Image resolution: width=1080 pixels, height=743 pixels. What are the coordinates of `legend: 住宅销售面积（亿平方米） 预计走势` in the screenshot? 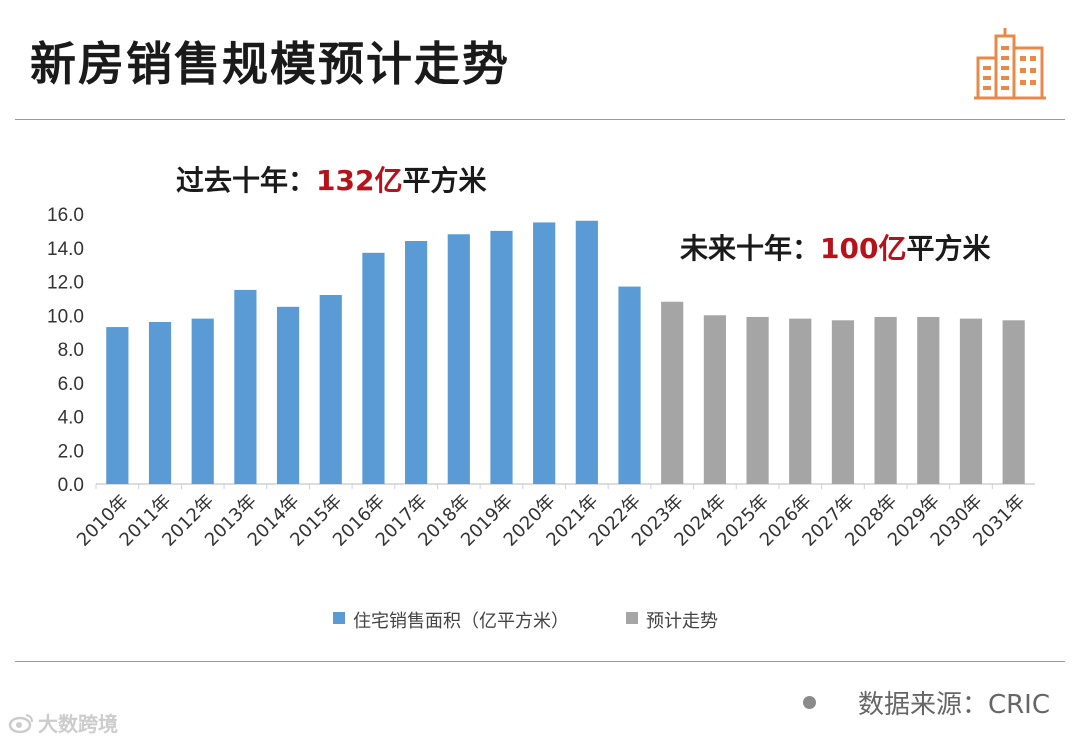 It's located at (525, 621).